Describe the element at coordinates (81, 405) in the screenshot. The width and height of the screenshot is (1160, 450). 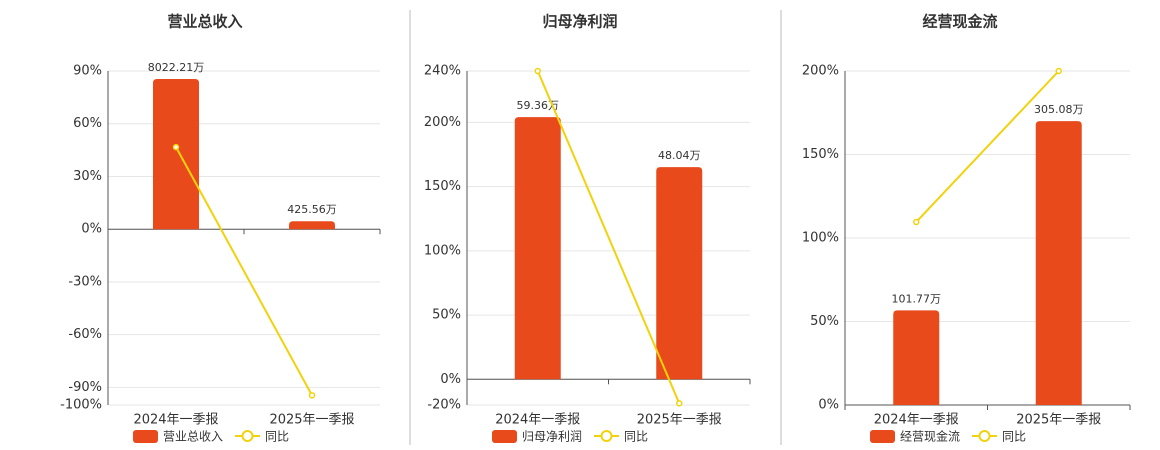
I see `y-tick-label: -100%` at that location.